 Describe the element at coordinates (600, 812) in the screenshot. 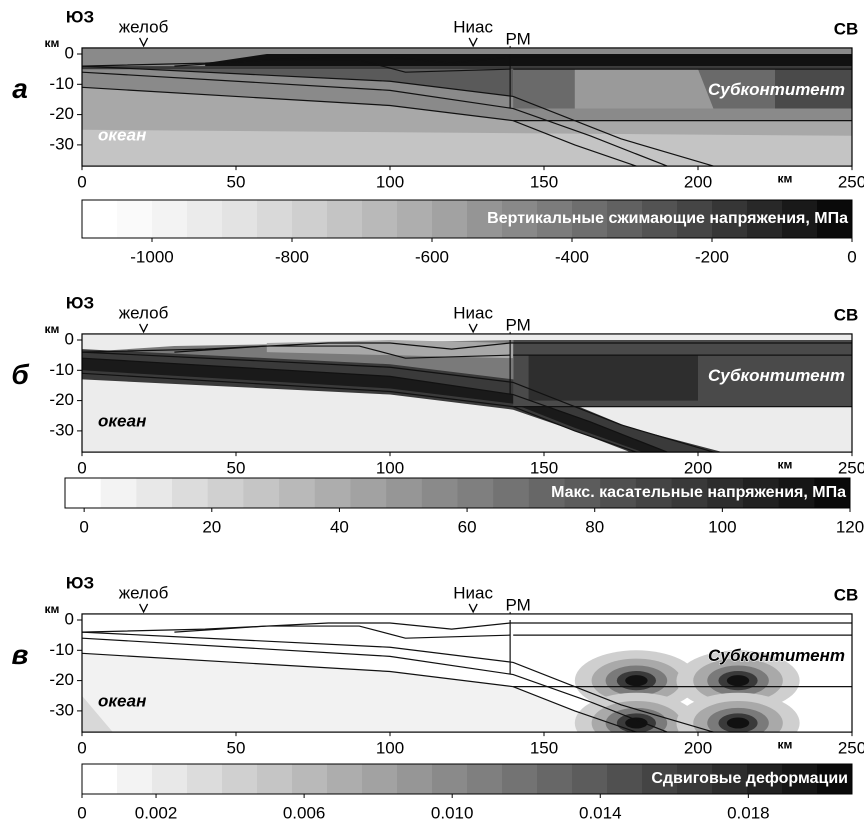

I see `colorbar-tick-label: 0.014` at that location.